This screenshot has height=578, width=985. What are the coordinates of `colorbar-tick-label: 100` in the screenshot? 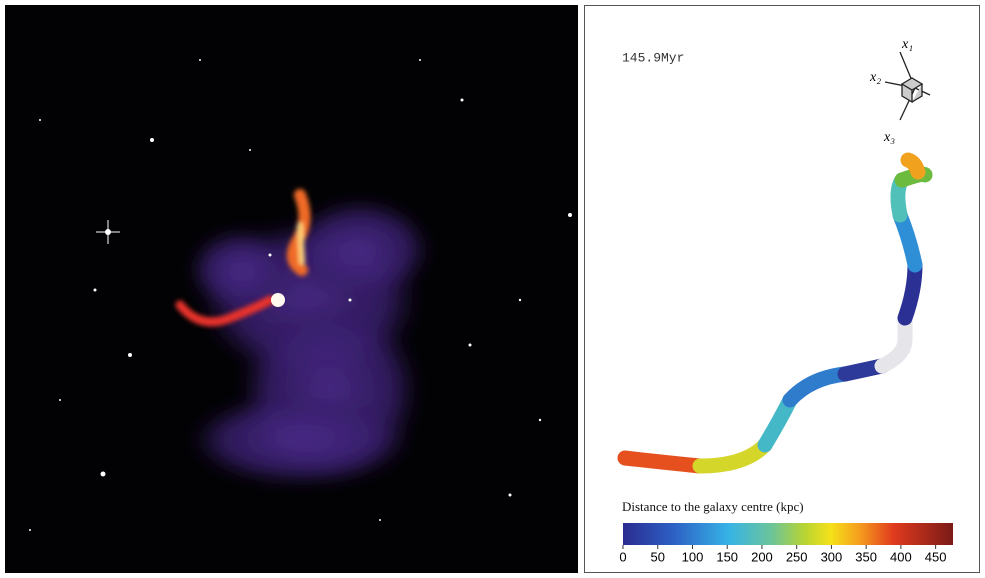 It's located at (693, 556).